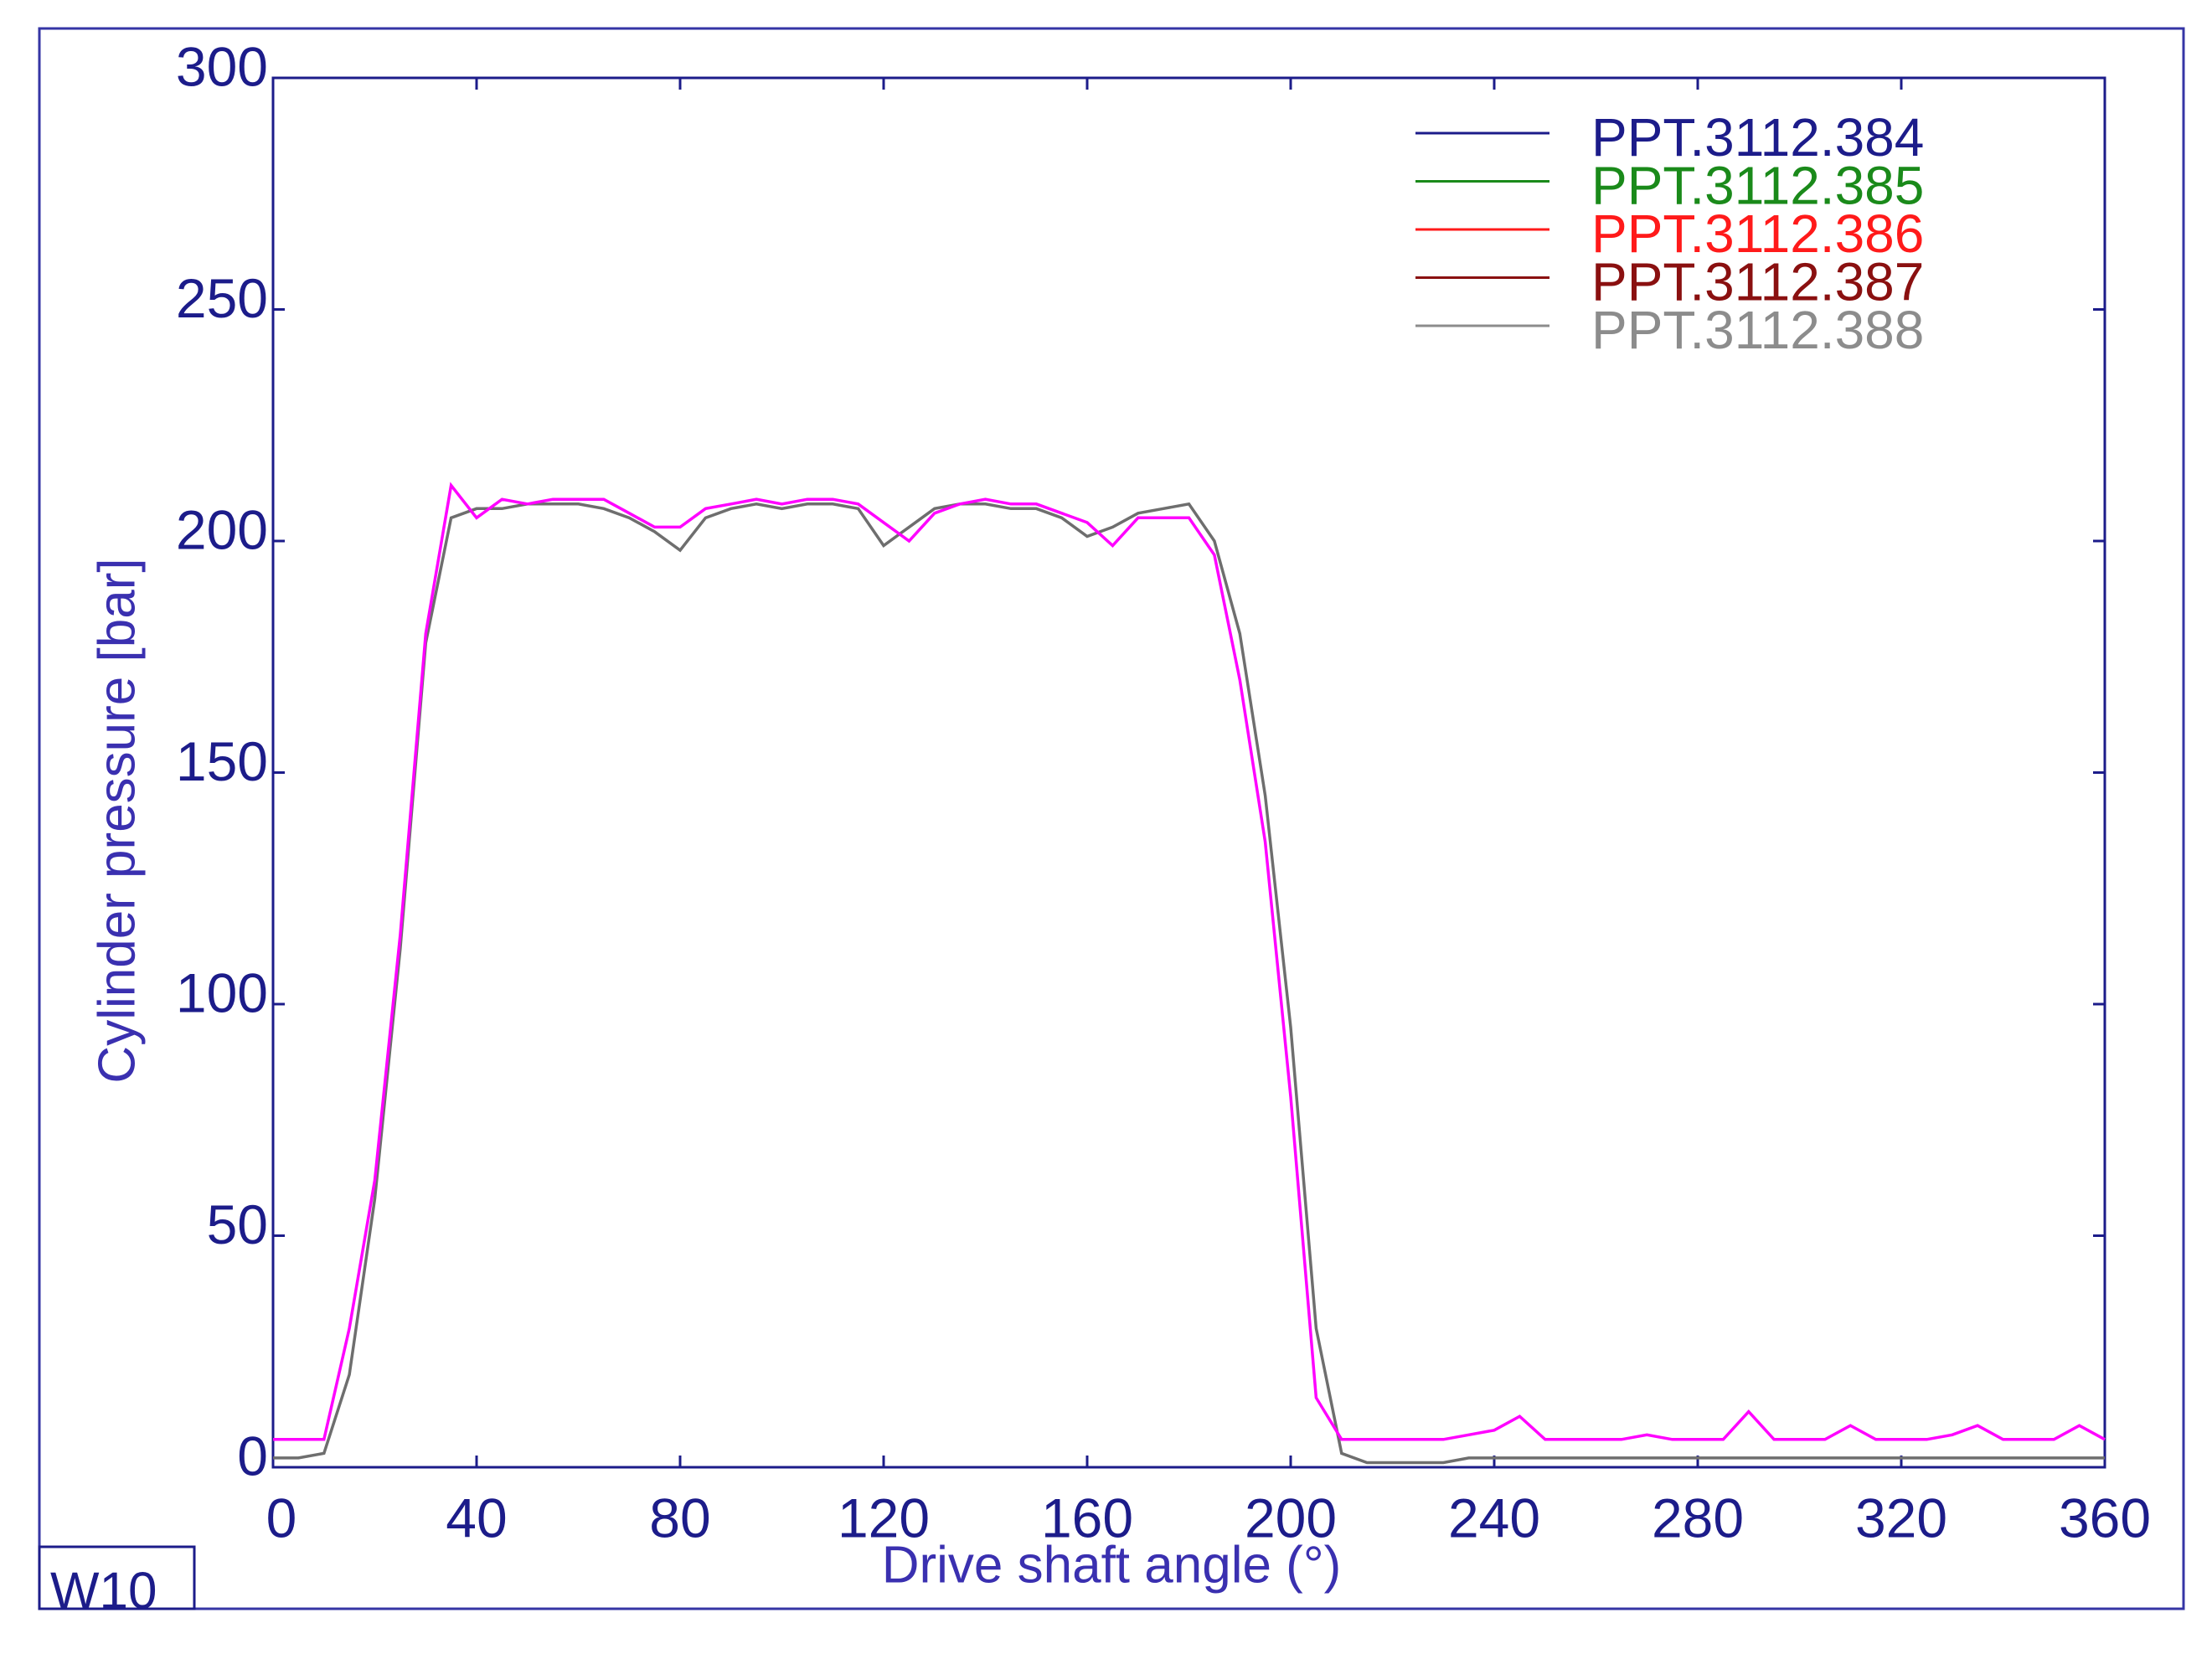 The height and width of the screenshot is (1654, 2212). Describe the element at coordinates (477, 1517) in the screenshot. I see `x-tick-label: 40` at that location.